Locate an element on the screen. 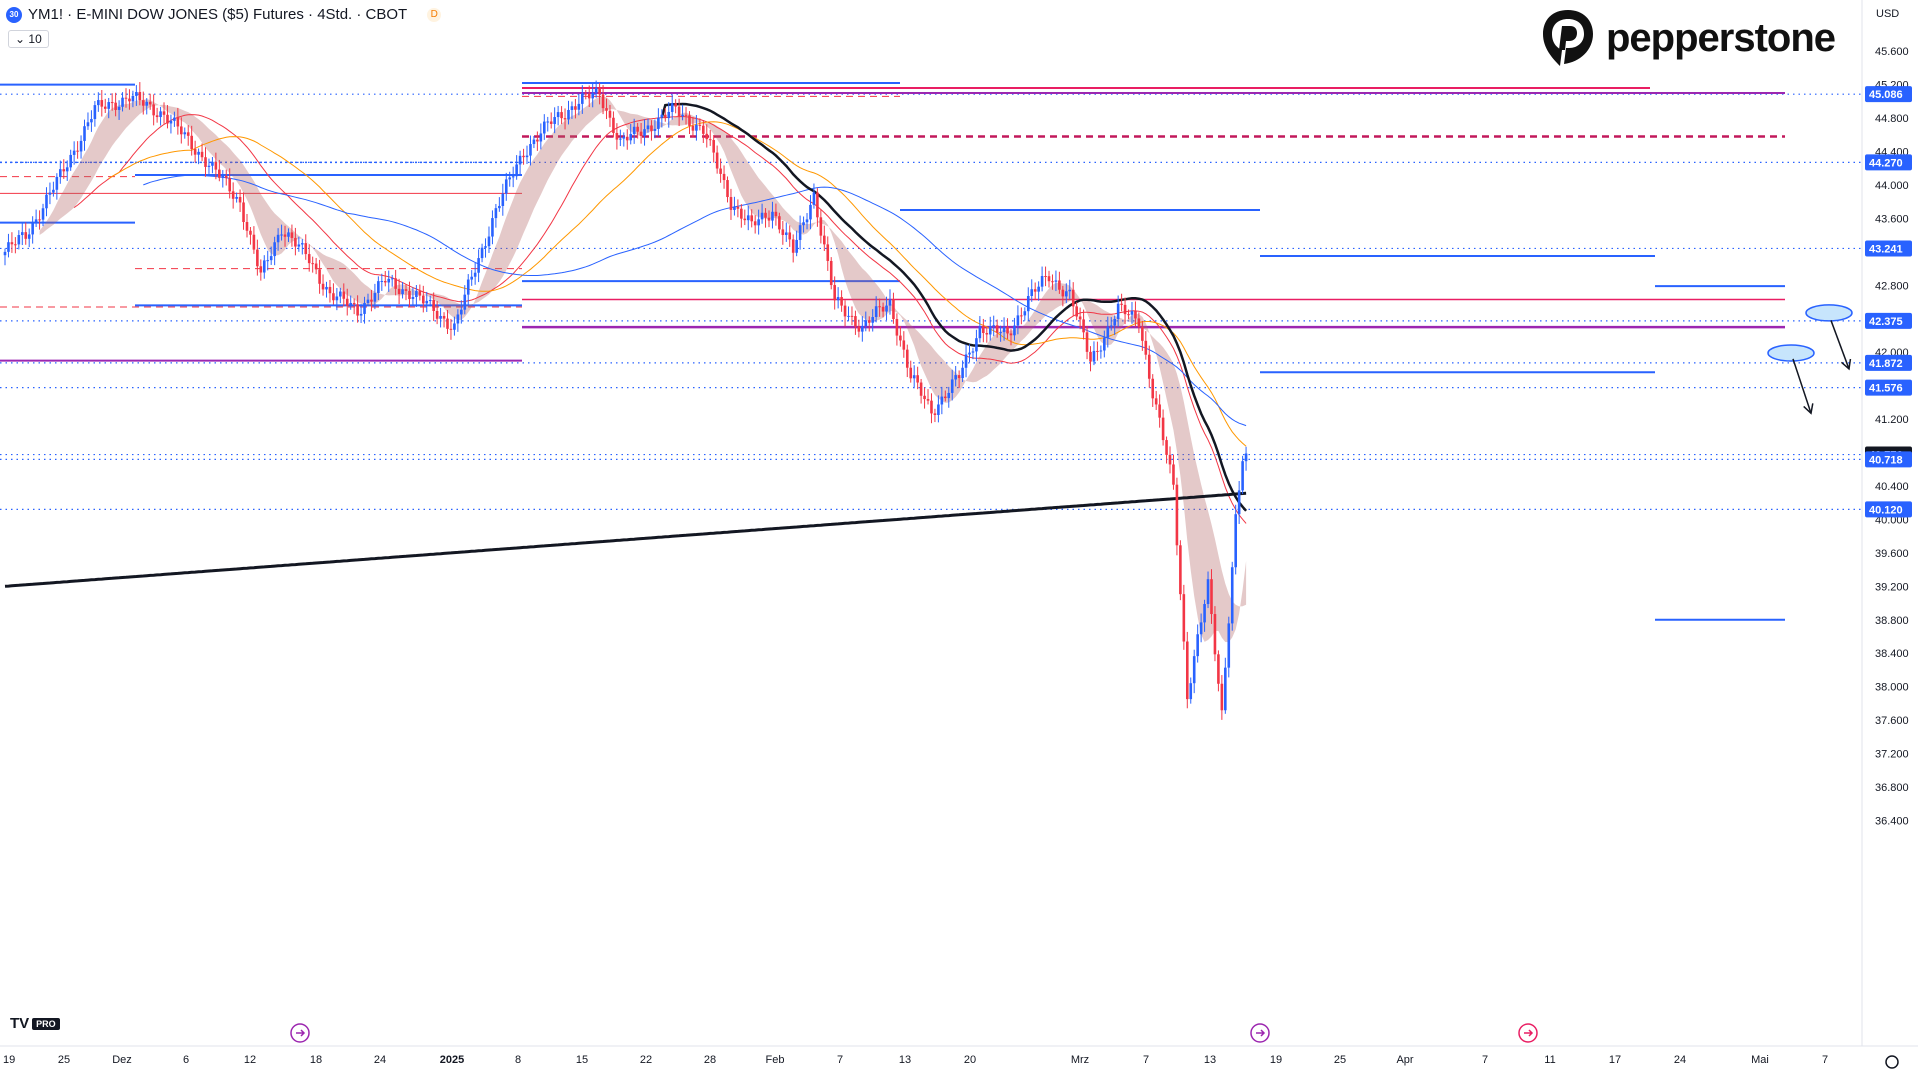 The height and width of the screenshot is (1073, 1918). x-tick-label: 7 is located at coordinates (1485, 1060).